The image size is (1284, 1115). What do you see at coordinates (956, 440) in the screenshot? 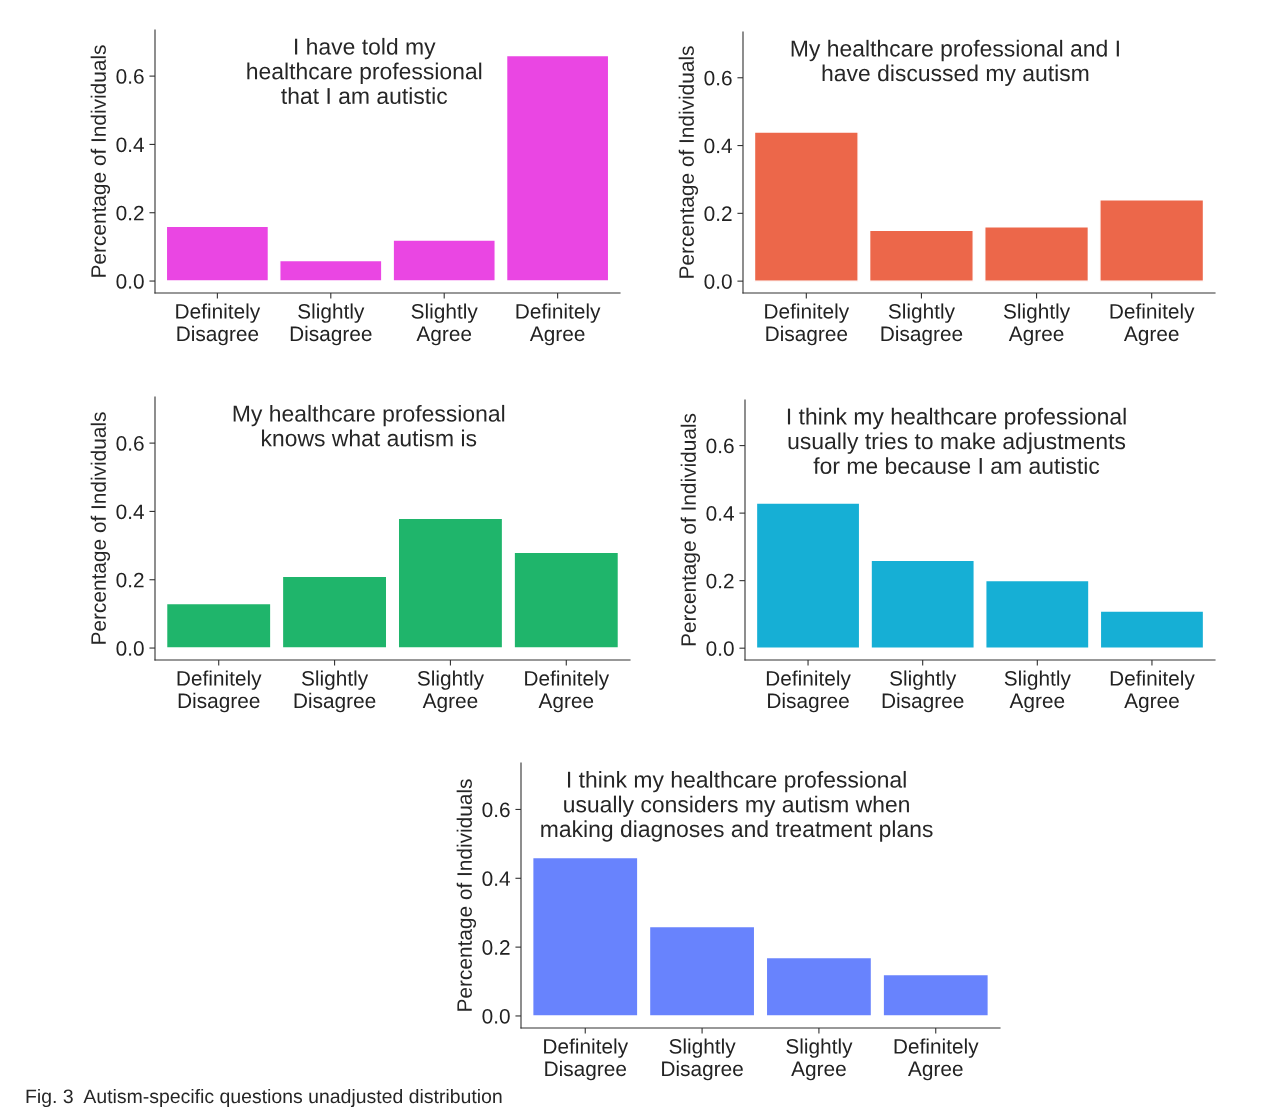
I see `text: I think my healthcare professional usually tries to make adjustments for me because I am autistic` at bounding box center [956, 440].